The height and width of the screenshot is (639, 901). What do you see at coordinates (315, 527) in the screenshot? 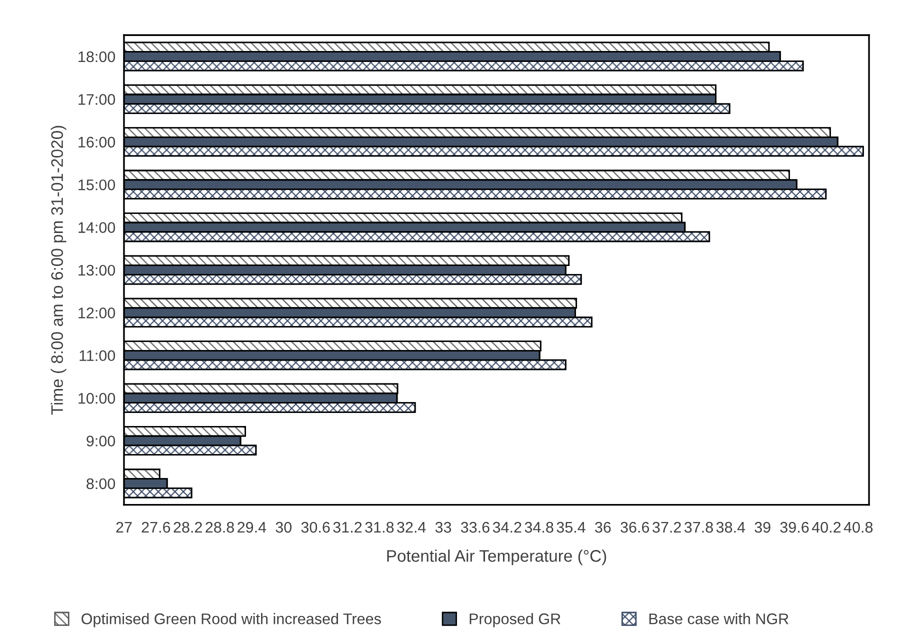
I see `x-tick-label: 30.6` at bounding box center [315, 527].